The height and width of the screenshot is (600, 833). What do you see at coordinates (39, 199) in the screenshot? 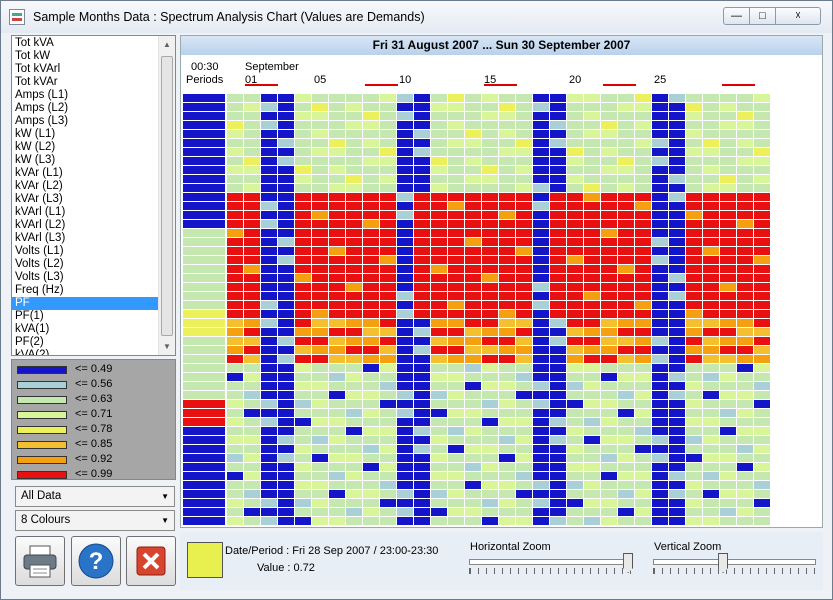
I see `quantity-list-item: kVAr (L3)` at bounding box center [39, 199].